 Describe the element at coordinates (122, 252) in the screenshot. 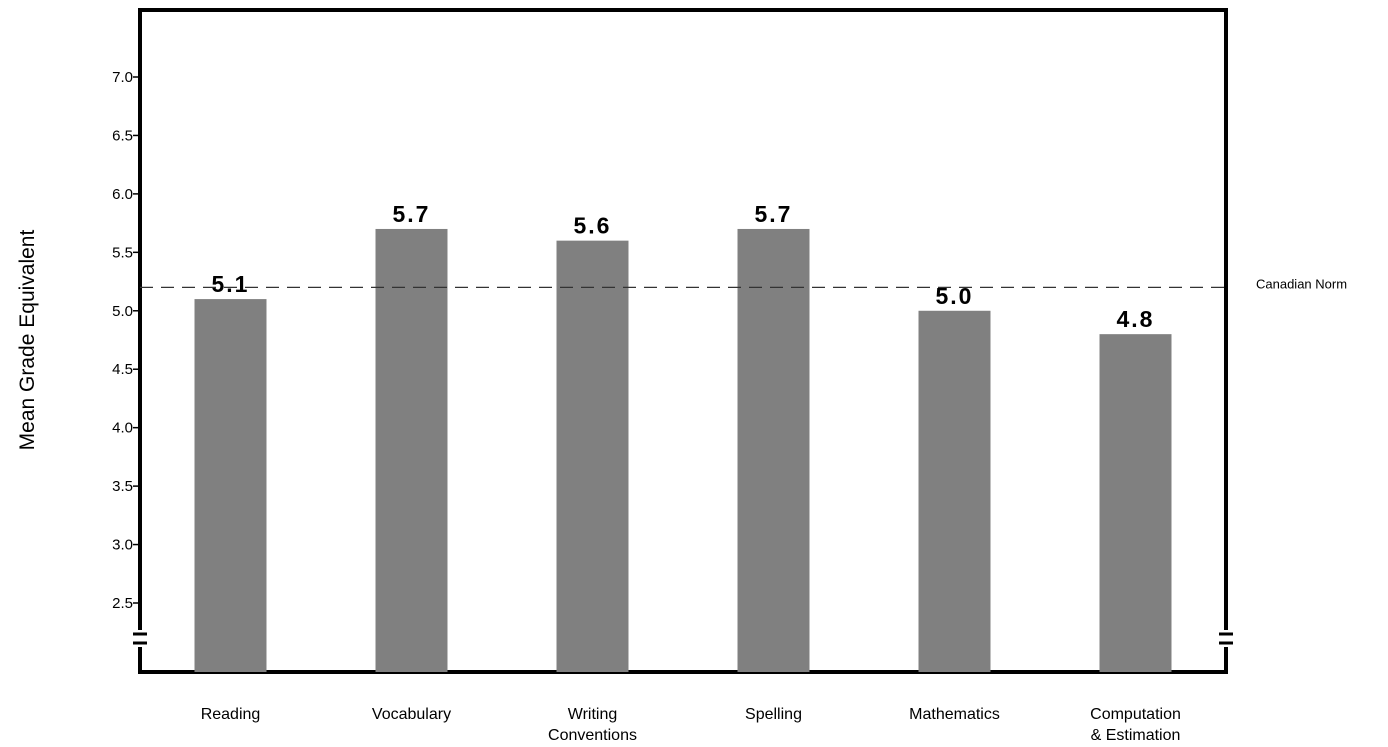

I see `y-tick-label: 5.5` at that location.